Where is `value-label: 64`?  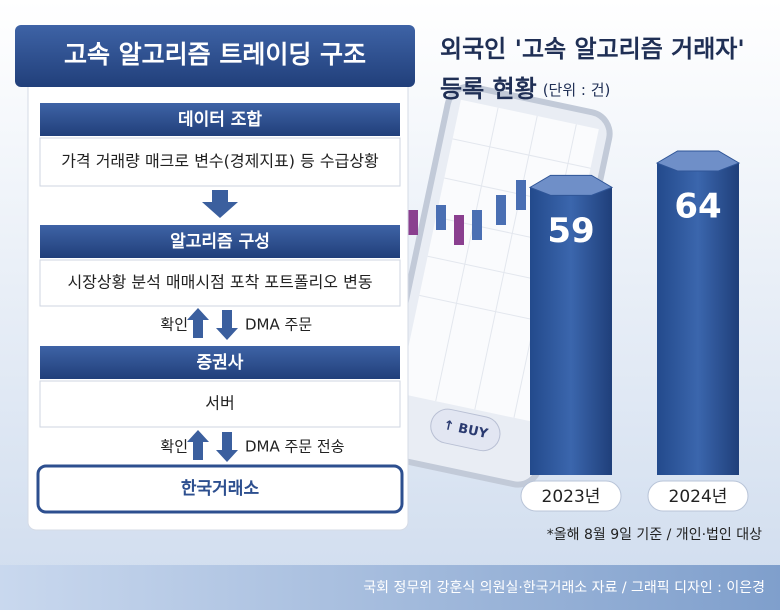 value-label: 64 is located at coordinates (697, 207).